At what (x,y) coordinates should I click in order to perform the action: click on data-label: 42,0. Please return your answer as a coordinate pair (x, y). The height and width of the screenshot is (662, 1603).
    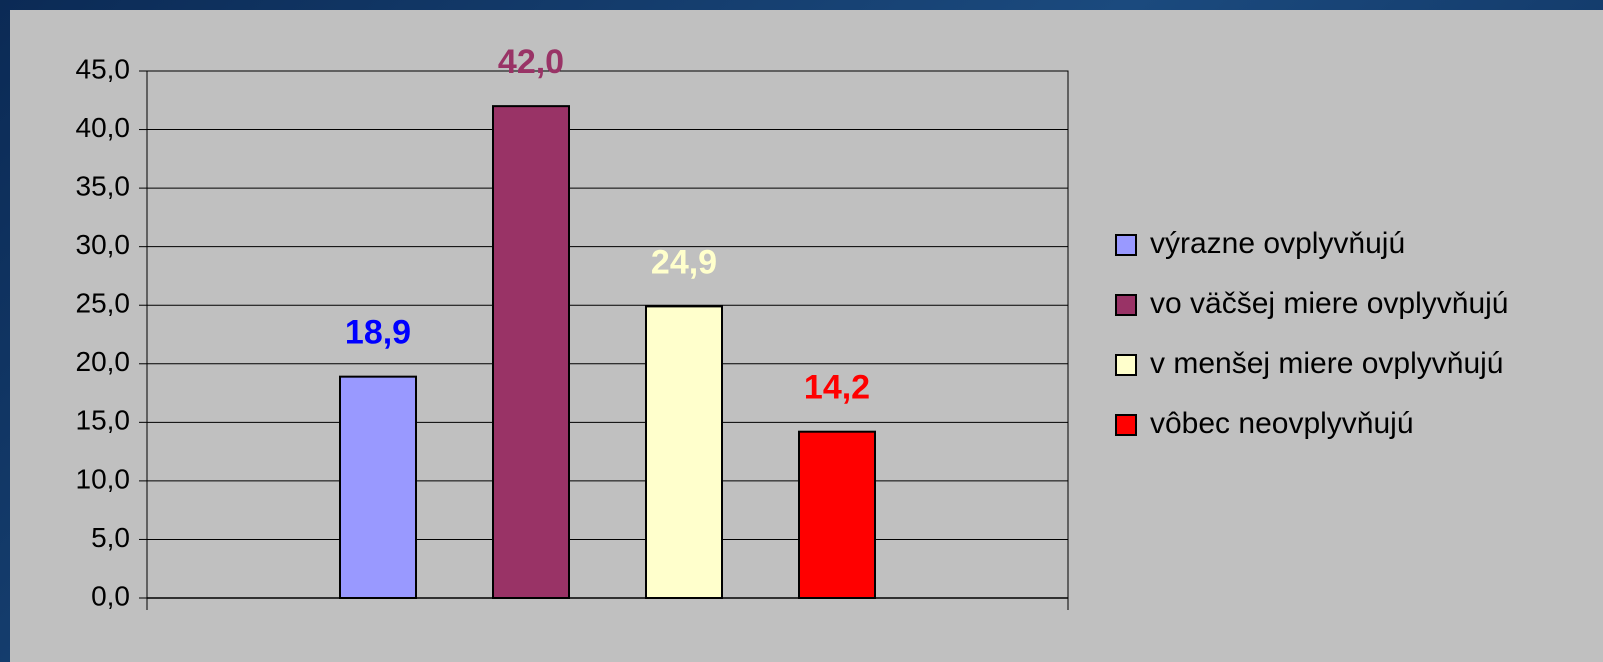
    Looking at the image, I should click on (531, 62).